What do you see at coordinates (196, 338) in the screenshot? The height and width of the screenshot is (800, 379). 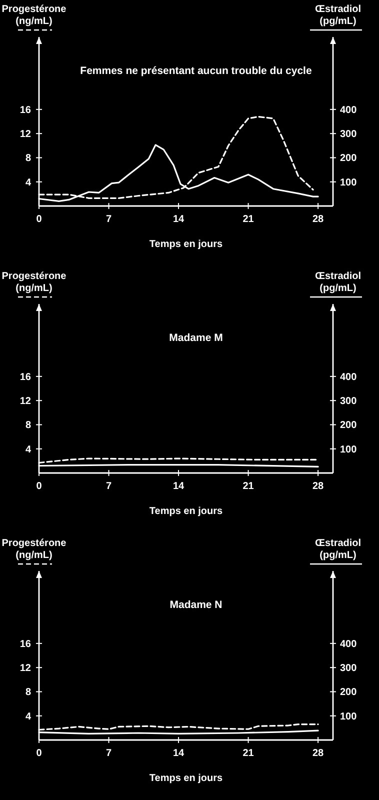 I see `text: Madame M` at bounding box center [196, 338].